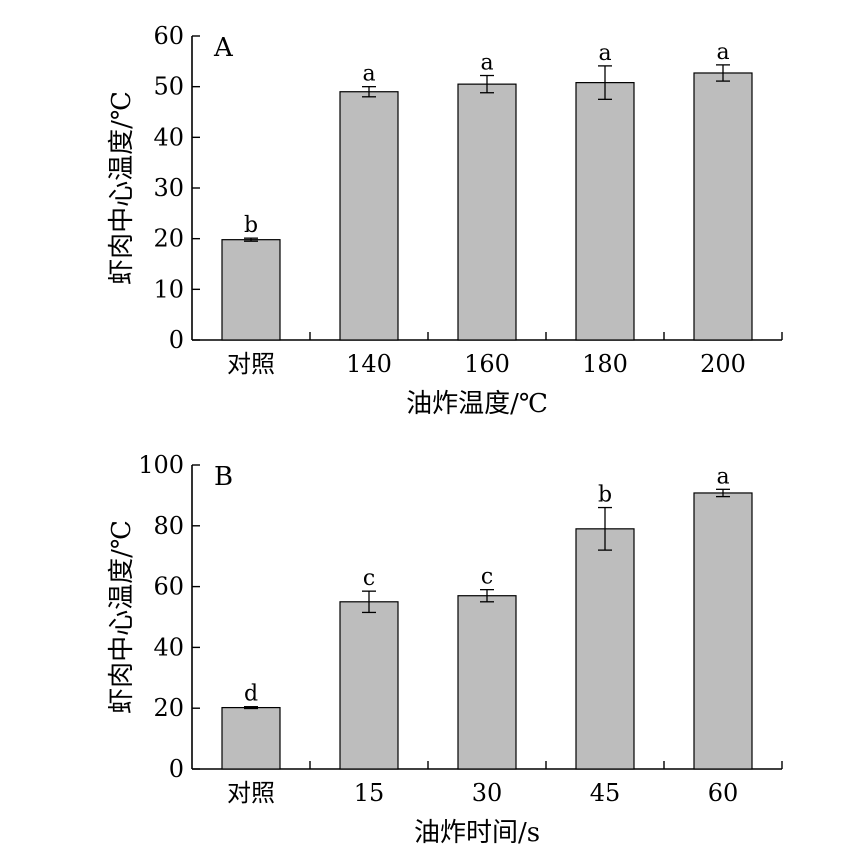  Describe the element at coordinates (605, 793) in the screenshot. I see `x-tick-label: 45` at that location.